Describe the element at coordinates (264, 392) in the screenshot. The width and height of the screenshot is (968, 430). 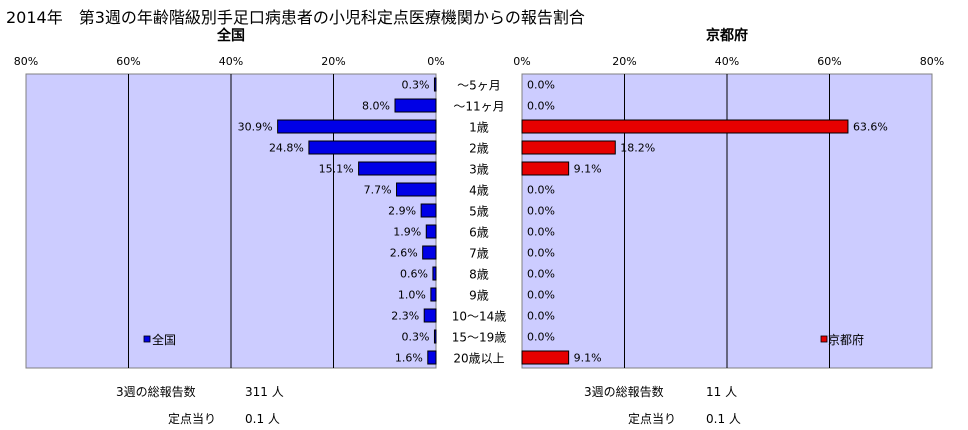
I see `national-total-value: 311 人` at that location.